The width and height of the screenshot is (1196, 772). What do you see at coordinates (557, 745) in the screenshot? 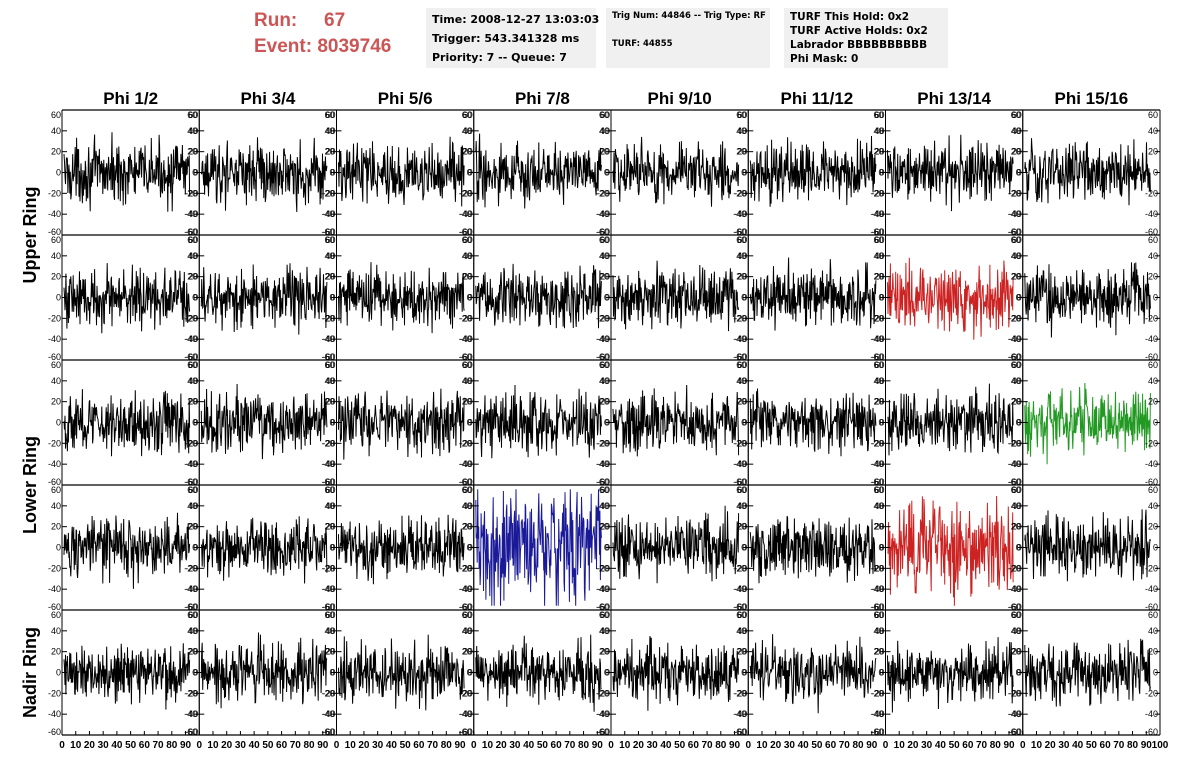
I see `x-tick-label: 60` at bounding box center [557, 745].